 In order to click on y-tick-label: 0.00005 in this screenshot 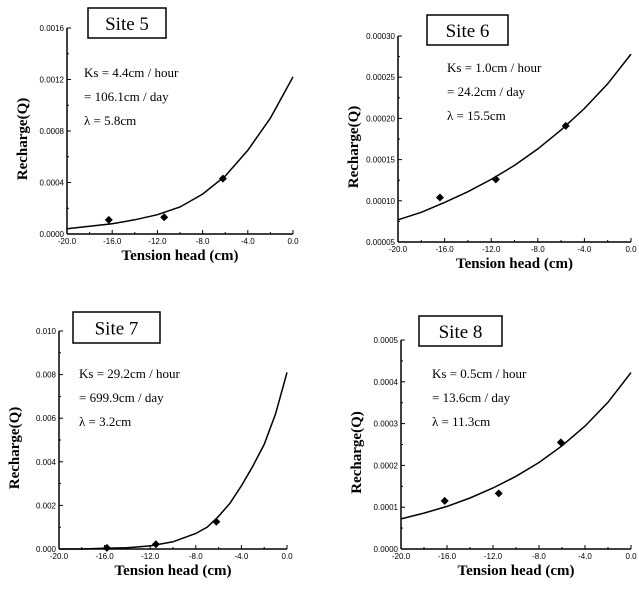, I will do `click(380, 242)`.